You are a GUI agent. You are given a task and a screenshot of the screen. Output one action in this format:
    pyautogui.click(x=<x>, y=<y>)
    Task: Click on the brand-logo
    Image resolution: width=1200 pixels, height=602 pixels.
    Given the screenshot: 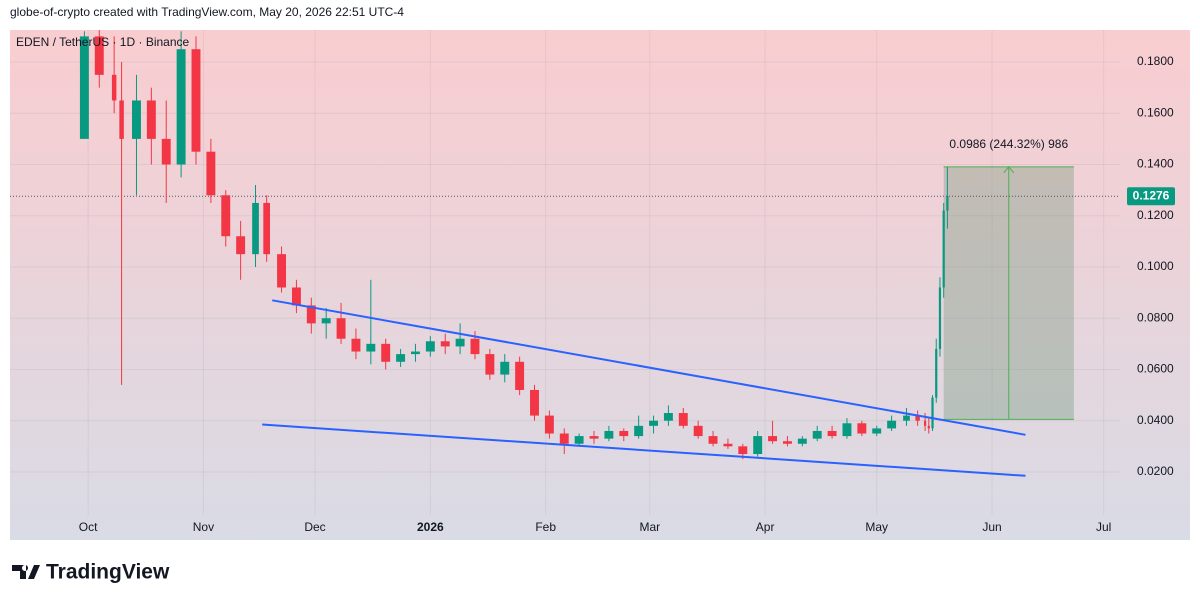 What is the action you would take?
    pyautogui.click(x=26, y=572)
    